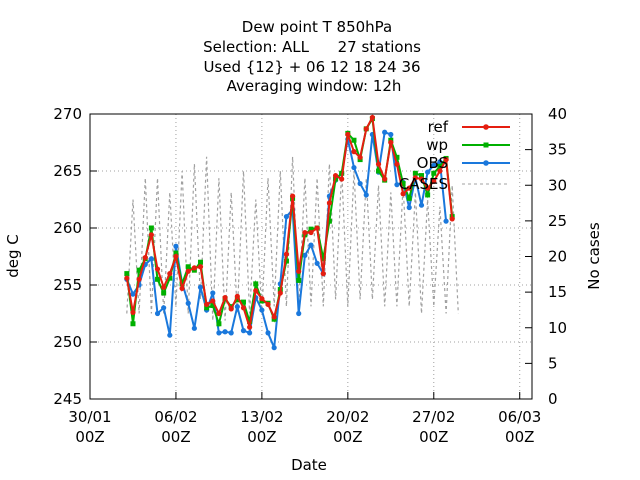 The image size is (640, 480). I want to click on y2-tick-label: 40, so click(557, 114).